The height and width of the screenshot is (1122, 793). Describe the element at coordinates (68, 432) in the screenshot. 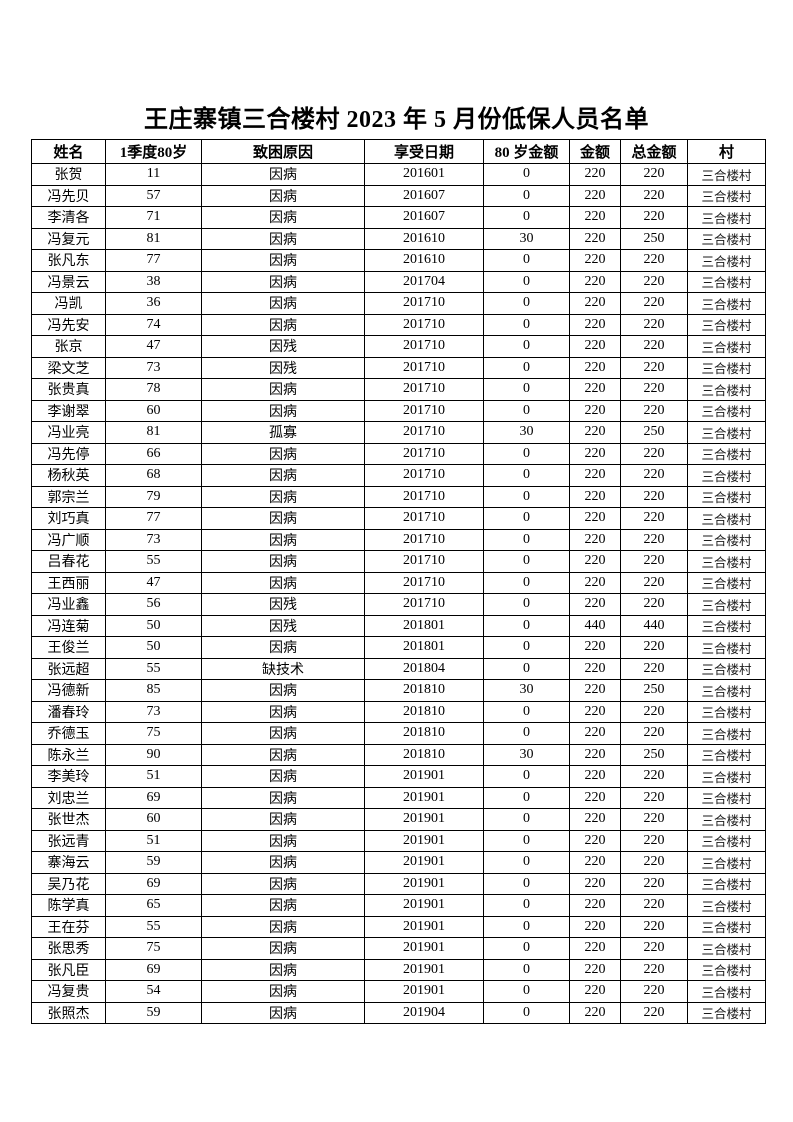

I see `table-cell: 冯业亮` at that location.